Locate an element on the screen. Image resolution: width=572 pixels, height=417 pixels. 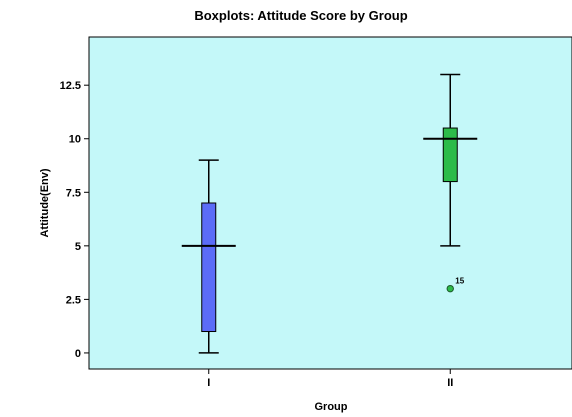
x-axis-label: Group is located at coordinates (331, 407).